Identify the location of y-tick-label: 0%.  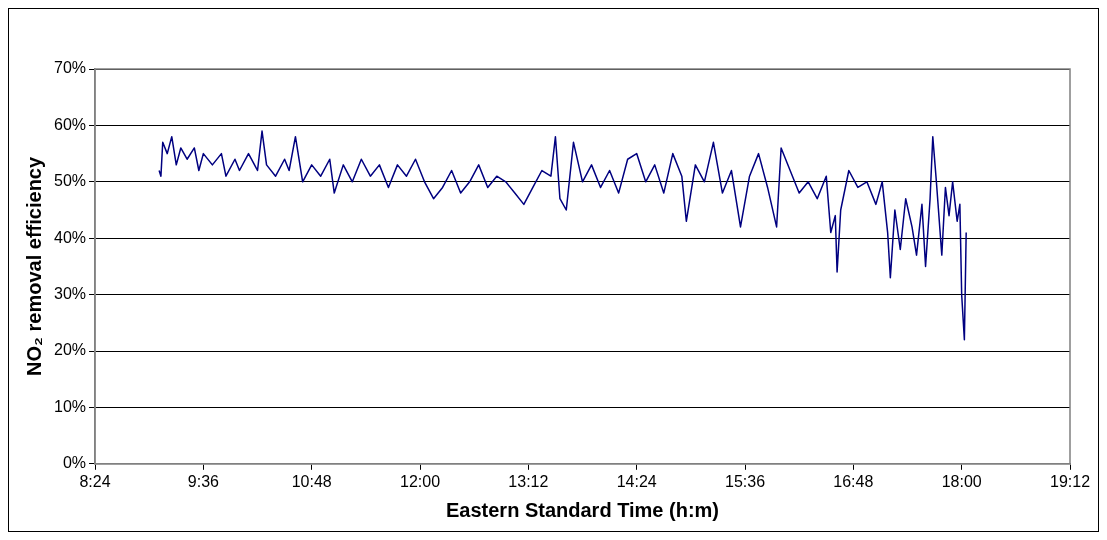
(74, 463).